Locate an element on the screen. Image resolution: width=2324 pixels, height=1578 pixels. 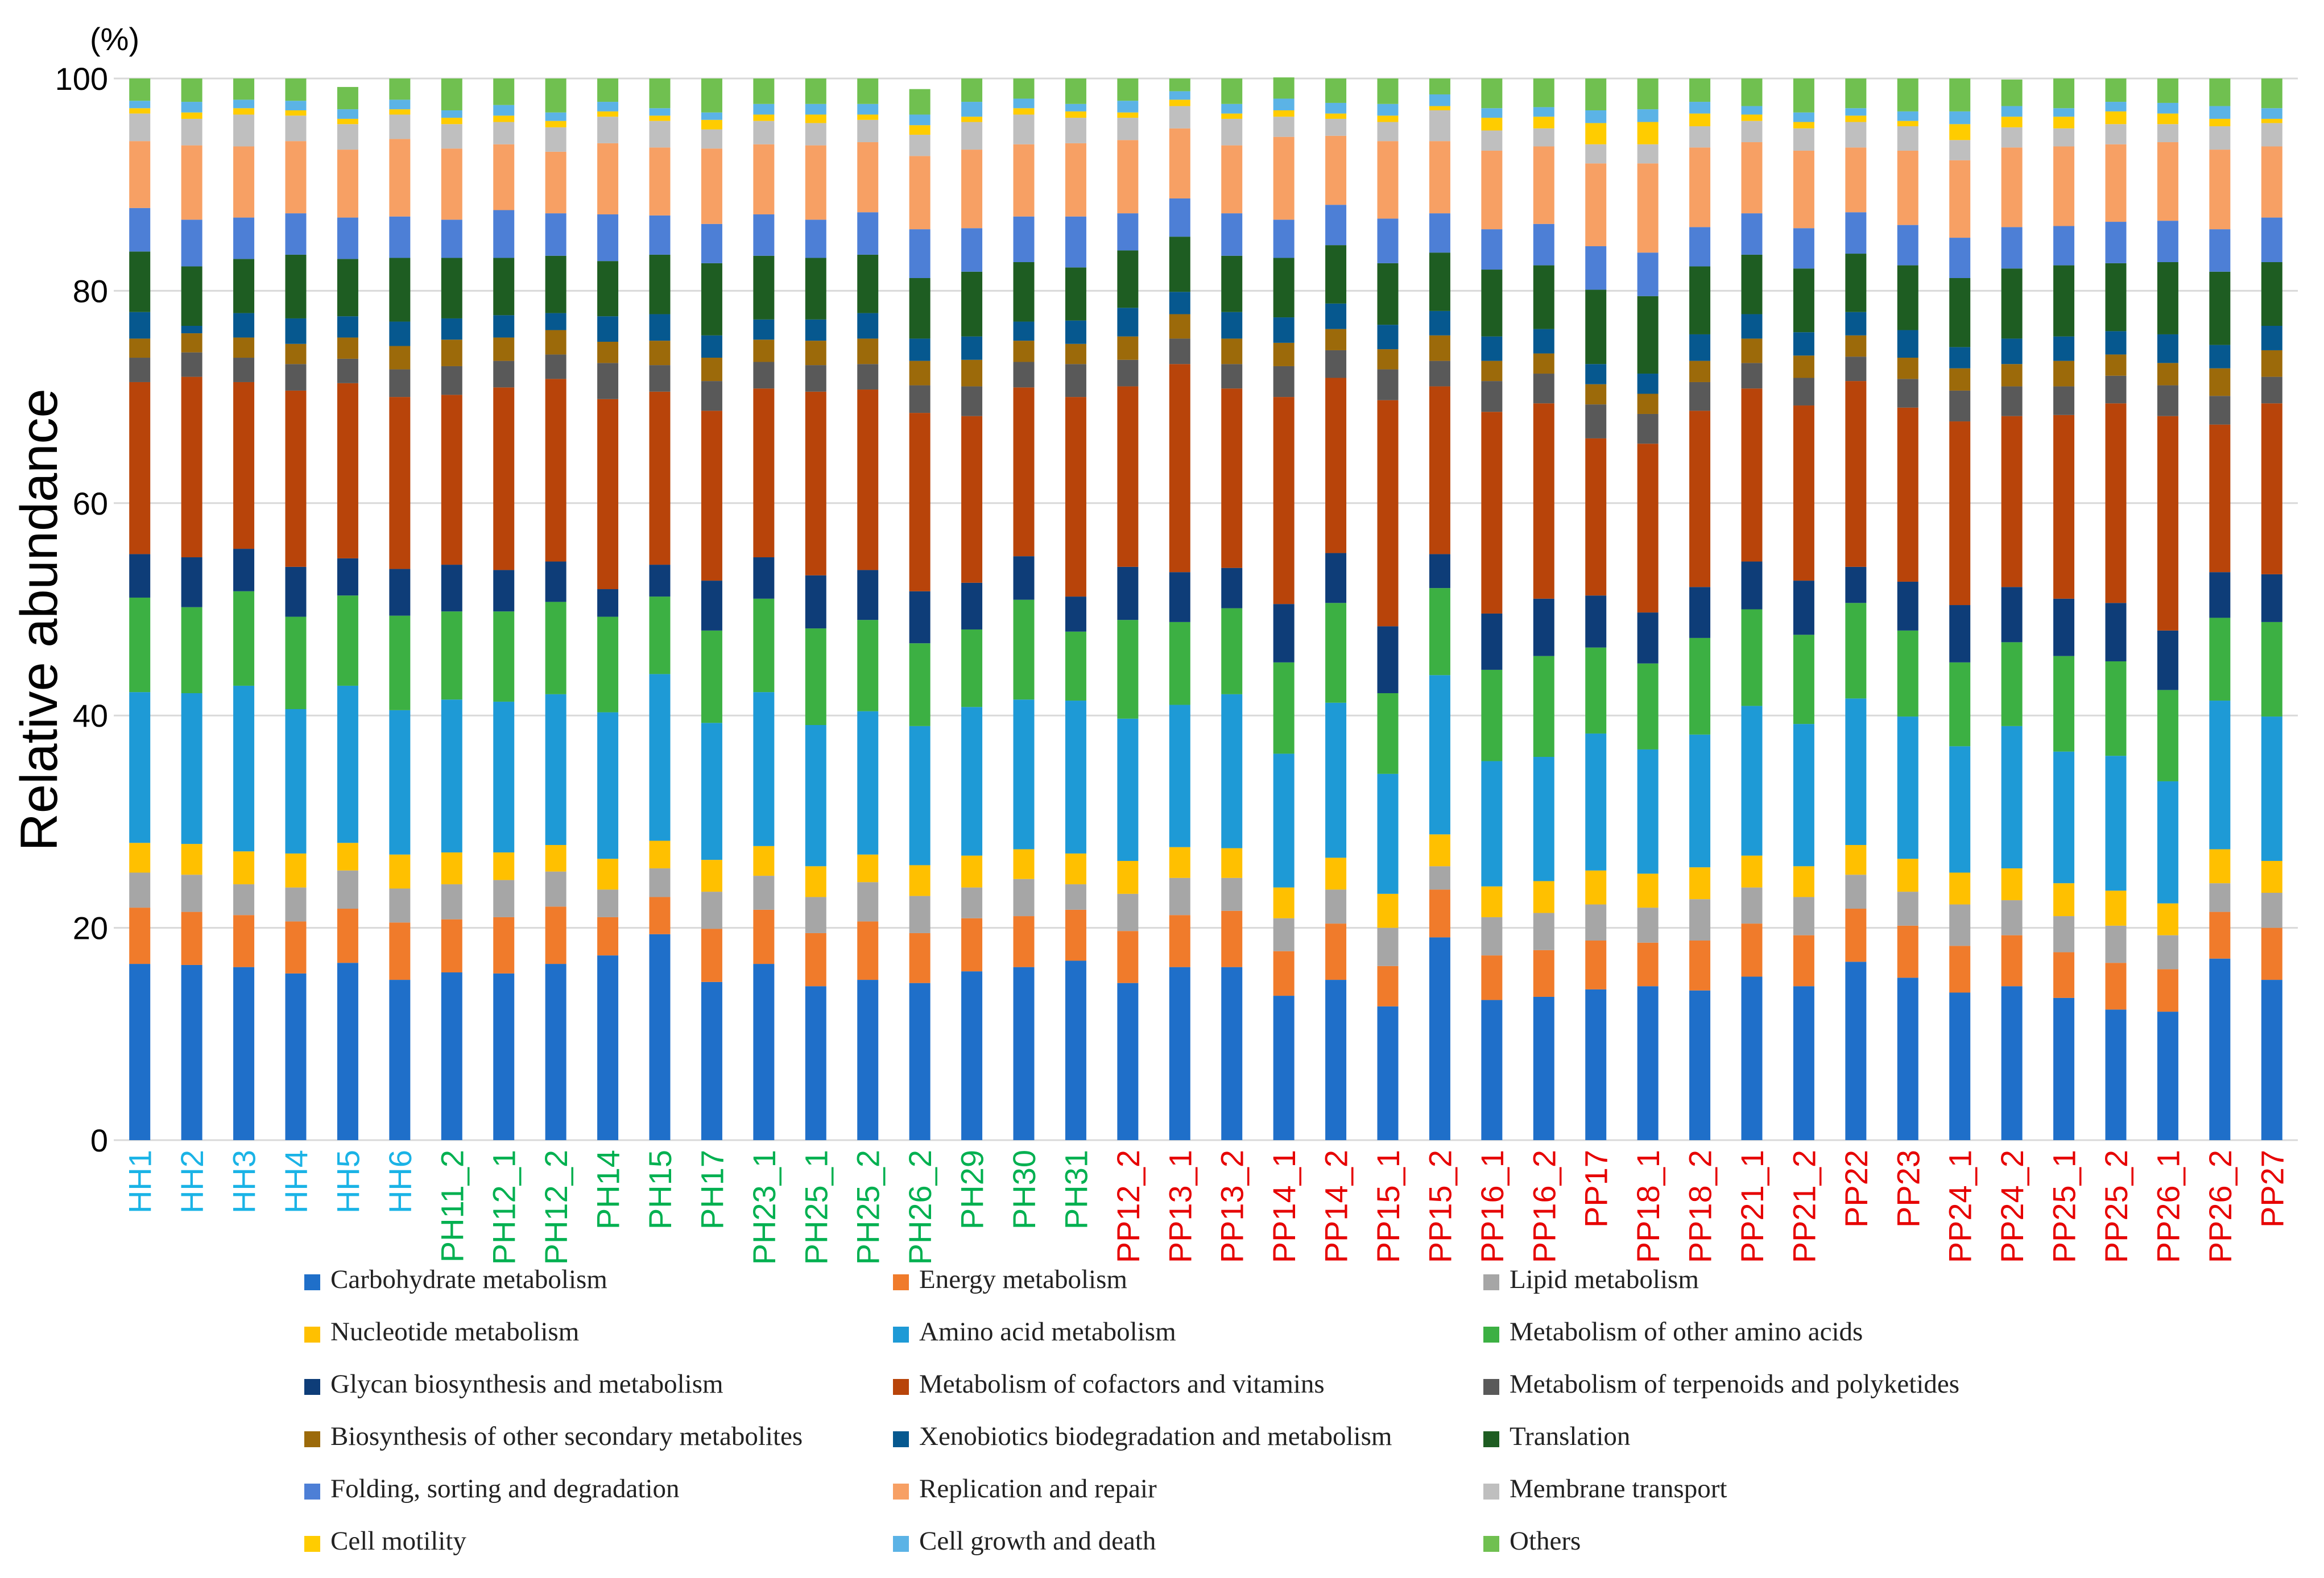
x-tick-PH15: PH15 is located at coordinates (660, 1189).